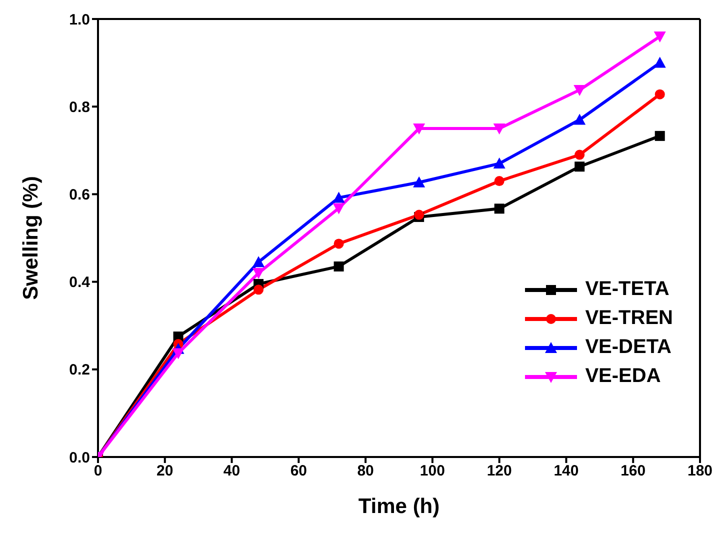 This screenshot has width=721, height=535. Describe the element at coordinates (628, 347) in the screenshot. I see `legend-label: VE-DETA` at that location.